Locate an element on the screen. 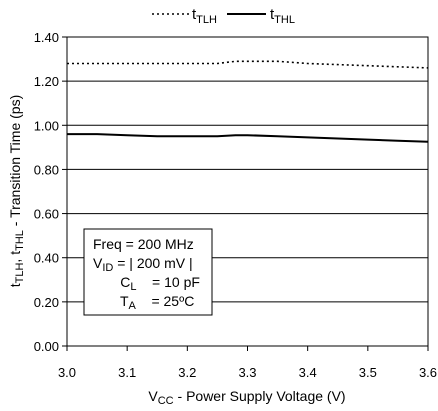 The height and width of the screenshot is (411, 438). series-line-tthl is located at coordinates (248, 138).